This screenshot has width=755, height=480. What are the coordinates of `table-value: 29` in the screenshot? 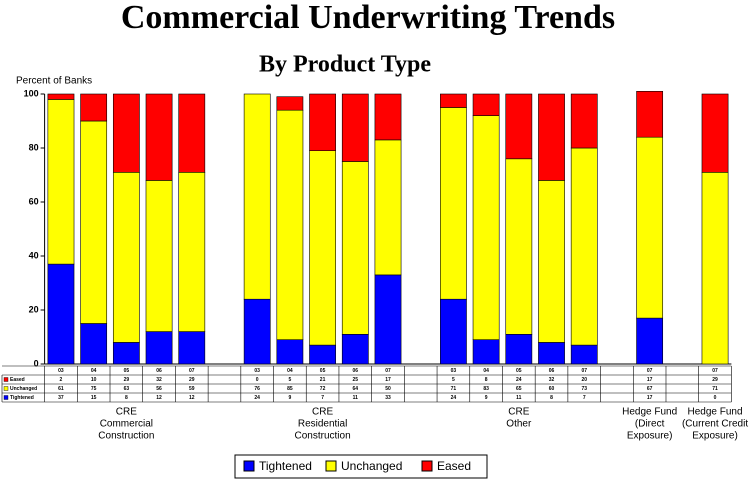 It's located at (127, 380).